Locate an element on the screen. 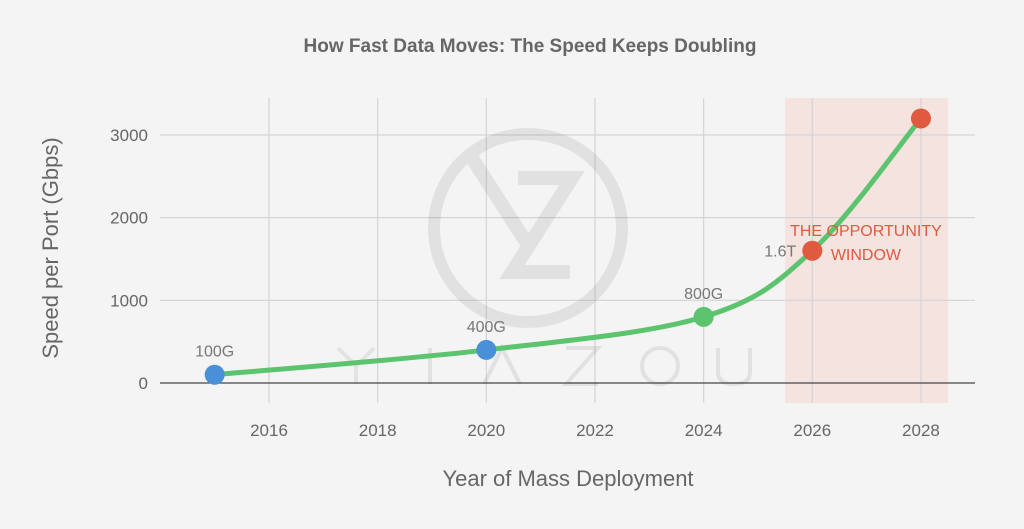  y-axis-label: Speed per Port (Gbps) is located at coordinates (50, 247).